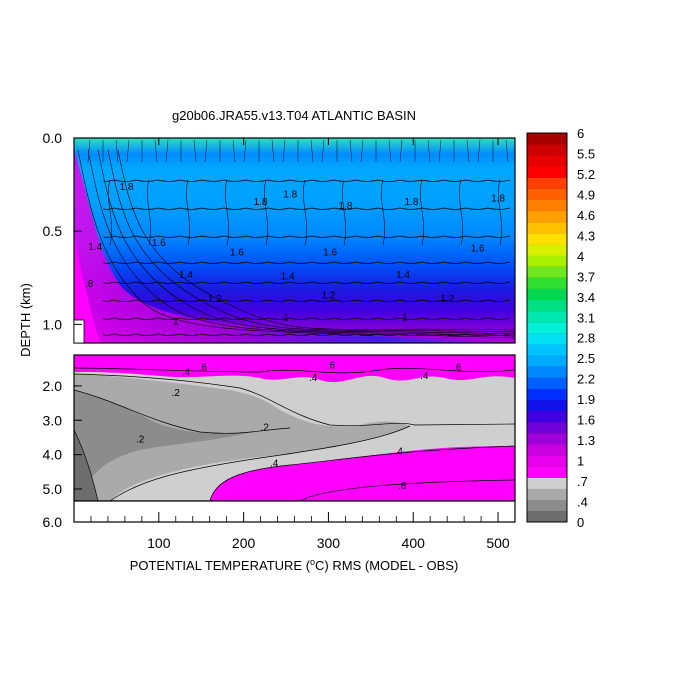 The image size is (675, 675). I want to click on surface-layer, so click(294, 154).